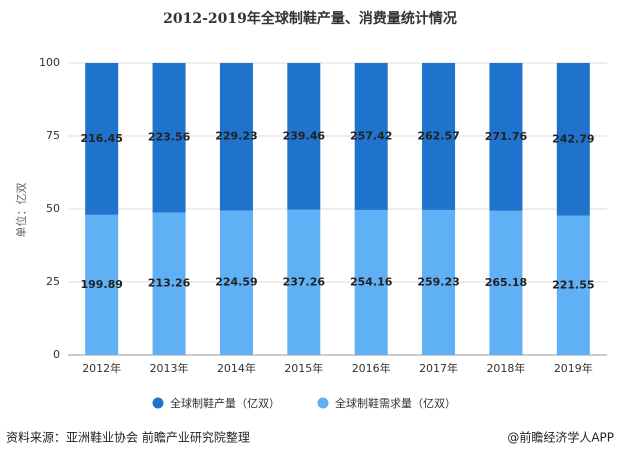 The image size is (620, 459). Describe the element at coordinates (169, 368) in the screenshot. I see `x-tick-label: 2013年` at that location.